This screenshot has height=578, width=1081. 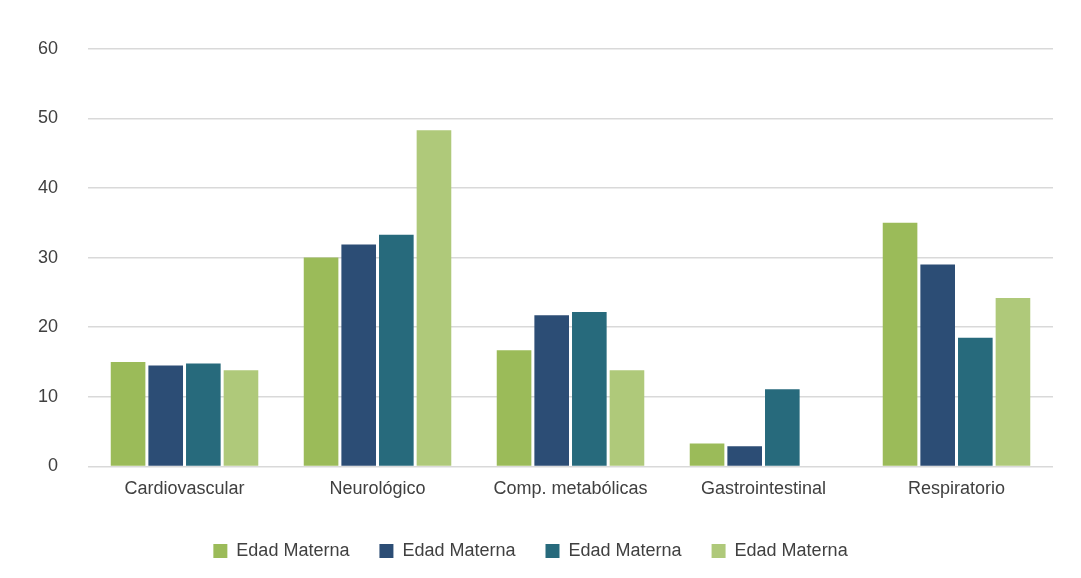 What do you see at coordinates (53, 465) in the screenshot?
I see `y-tick-label: 0` at bounding box center [53, 465].